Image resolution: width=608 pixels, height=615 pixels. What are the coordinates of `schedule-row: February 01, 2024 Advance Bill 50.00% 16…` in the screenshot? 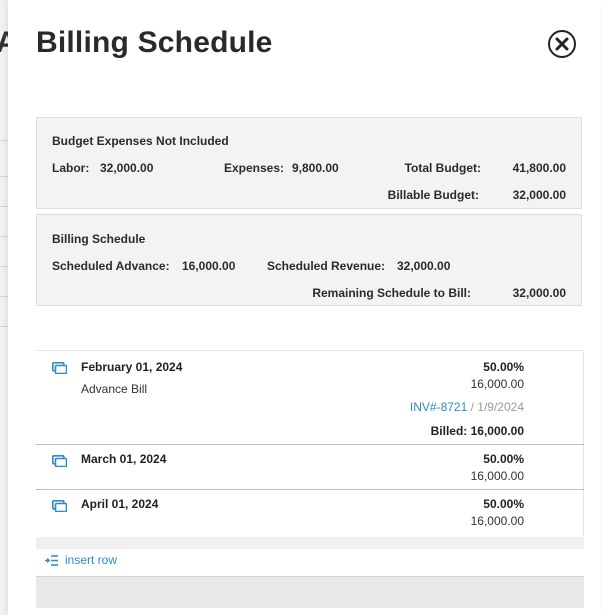 It's located at (310, 398).